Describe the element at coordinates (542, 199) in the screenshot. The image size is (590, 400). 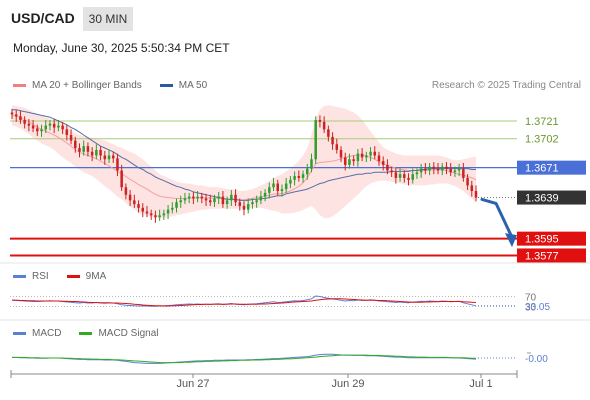
I see `level-label-current: 1.3639` at that location.